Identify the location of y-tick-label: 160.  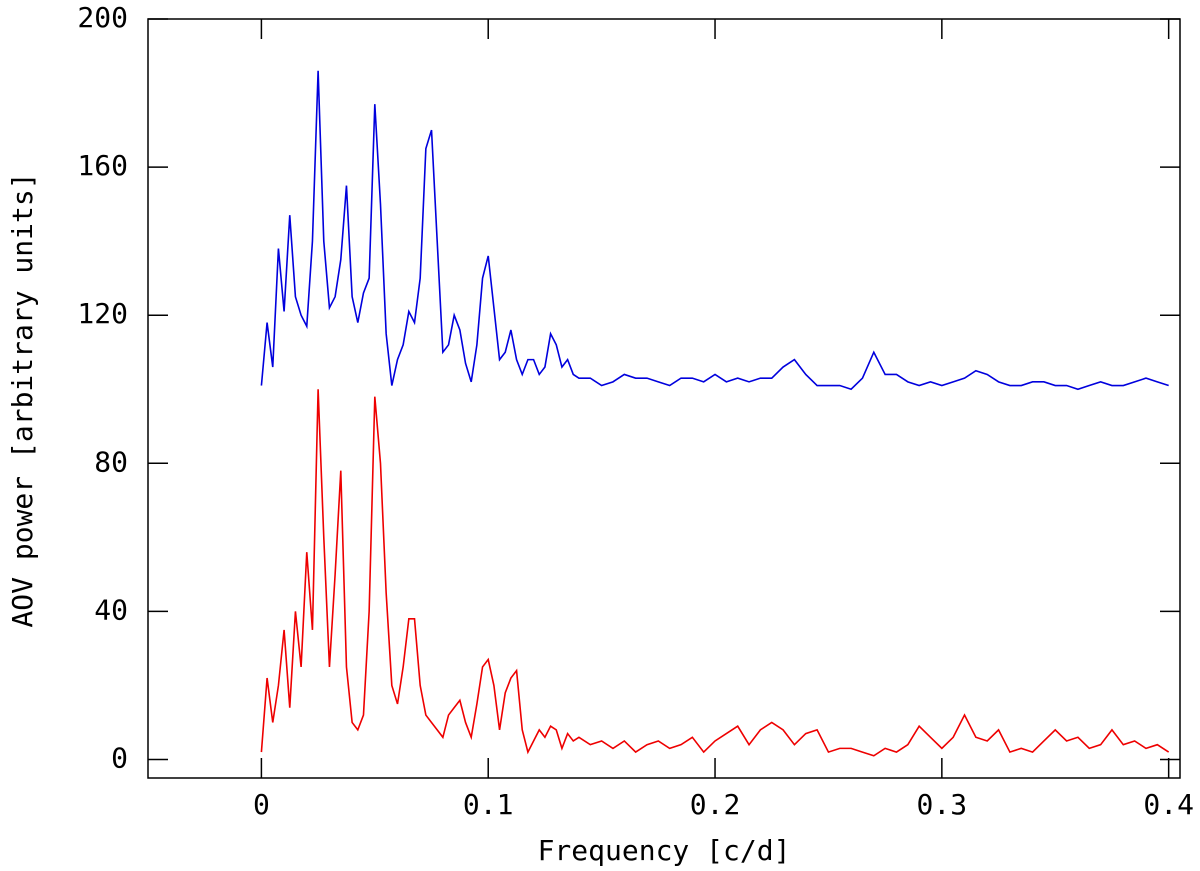
(102, 165).